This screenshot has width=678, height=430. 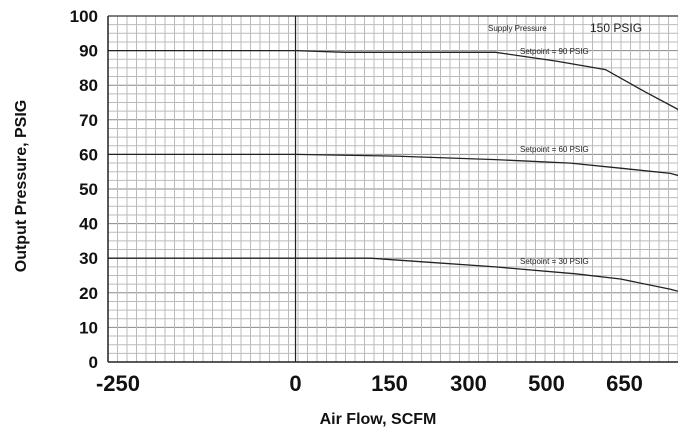 What do you see at coordinates (546, 383) in the screenshot?
I see `x-tick-label: 500` at bounding box center [546, 383].